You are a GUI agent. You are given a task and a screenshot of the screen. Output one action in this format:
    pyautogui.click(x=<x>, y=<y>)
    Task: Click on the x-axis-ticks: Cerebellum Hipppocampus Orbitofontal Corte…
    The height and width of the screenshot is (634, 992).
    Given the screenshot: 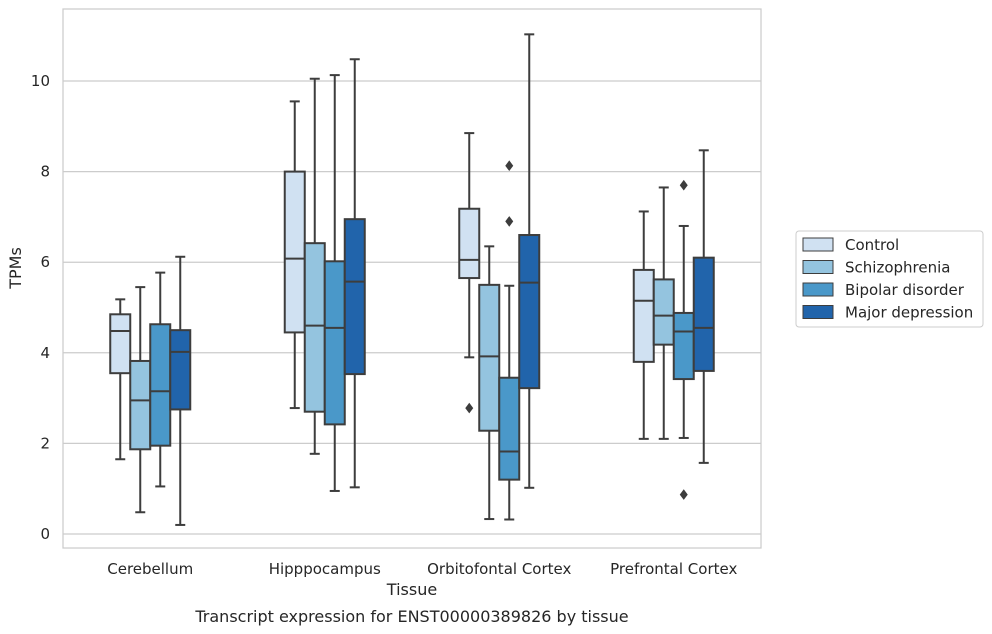 What is the action you would take?
    pyautogui.click(x=422, y=569)
    